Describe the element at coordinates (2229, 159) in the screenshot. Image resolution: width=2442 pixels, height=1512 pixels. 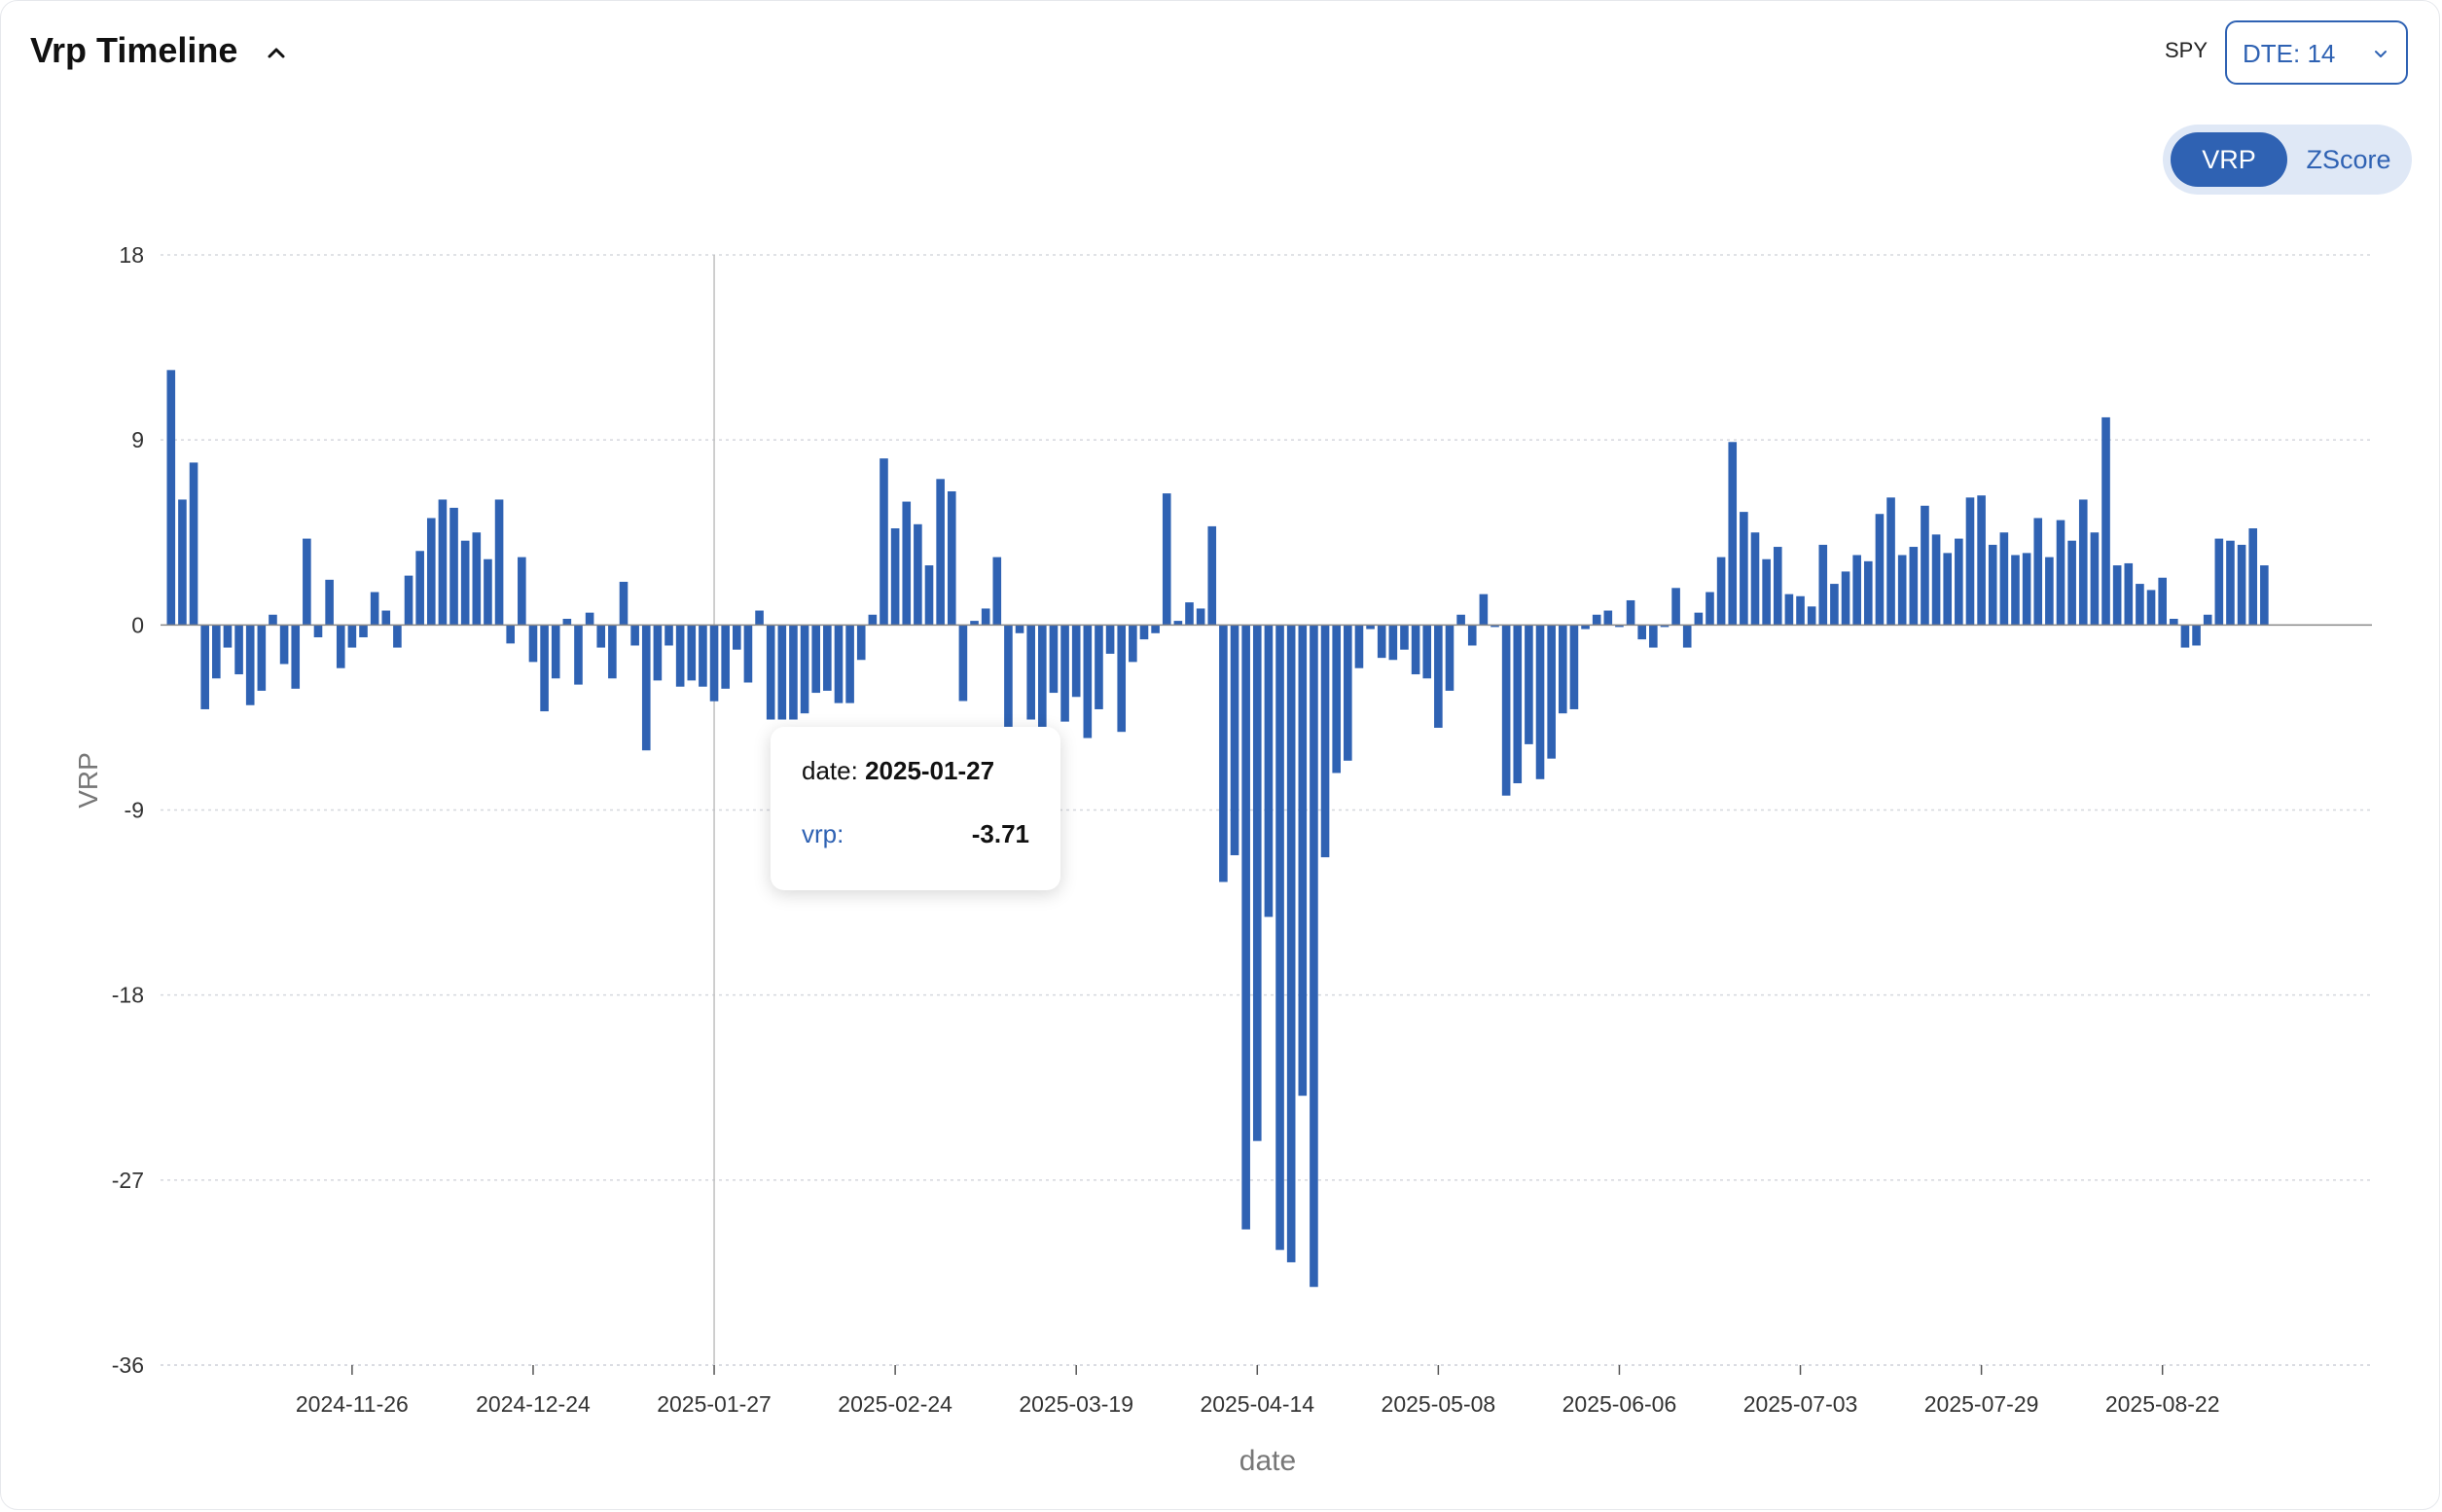
I see `toggle-vrp: VRP` at that location.